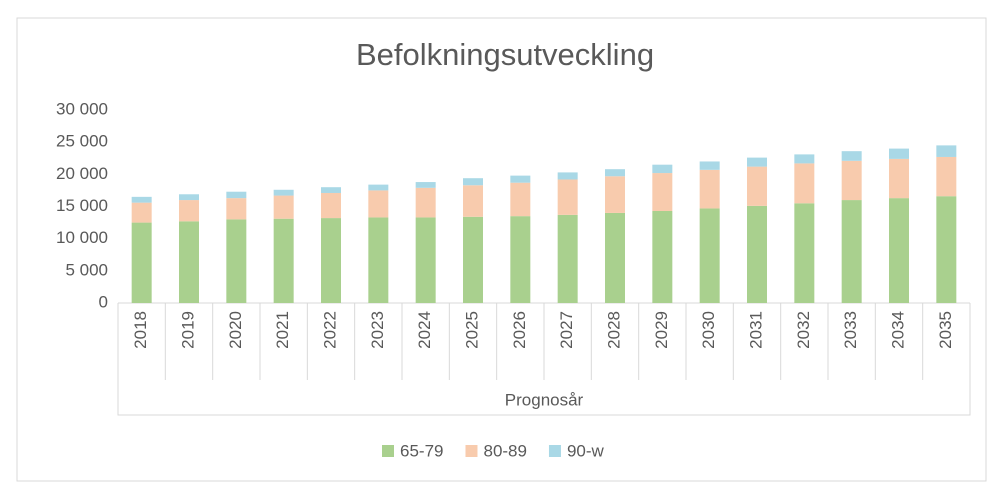 Image resolution: width=987 pixels, height=482 pixels. I want to click on y-tick-label: 10 000, so click(82, 237).